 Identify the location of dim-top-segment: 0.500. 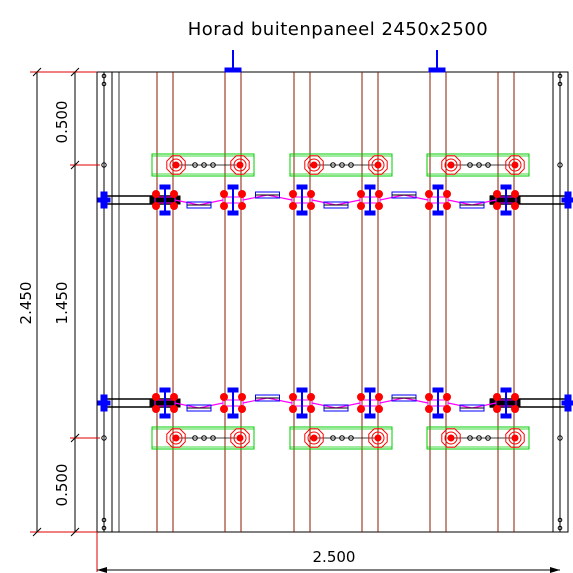
(62, 122).